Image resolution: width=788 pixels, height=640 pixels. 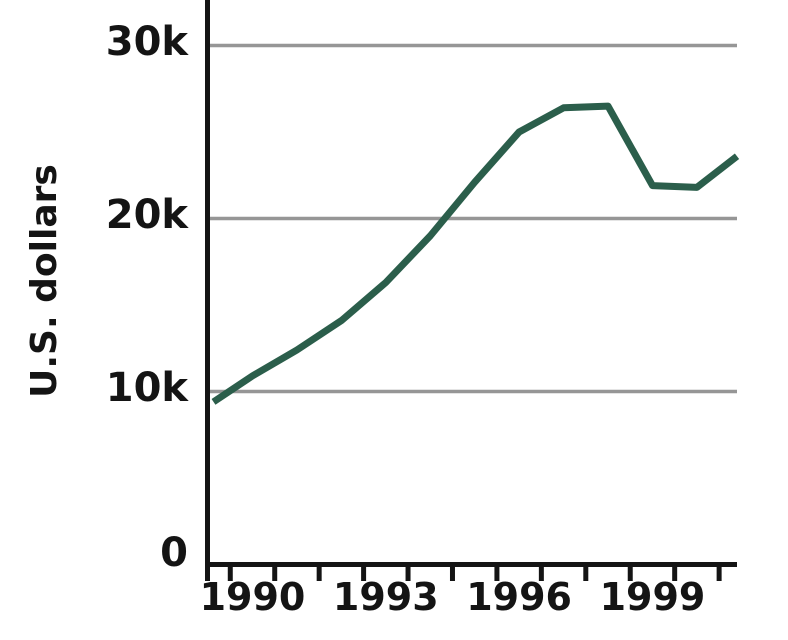 What do you see at coordinates (146, 41) in the screenshot?
I see `y-tick-label: 30k` at bounding box center [146, 41].